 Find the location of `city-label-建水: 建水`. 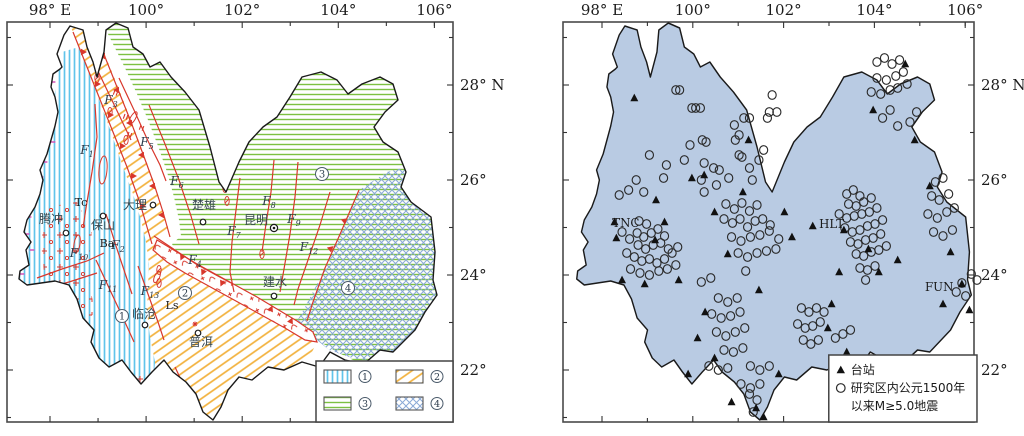

city-label-建水: 建水 is located at coordinates (275, 282).